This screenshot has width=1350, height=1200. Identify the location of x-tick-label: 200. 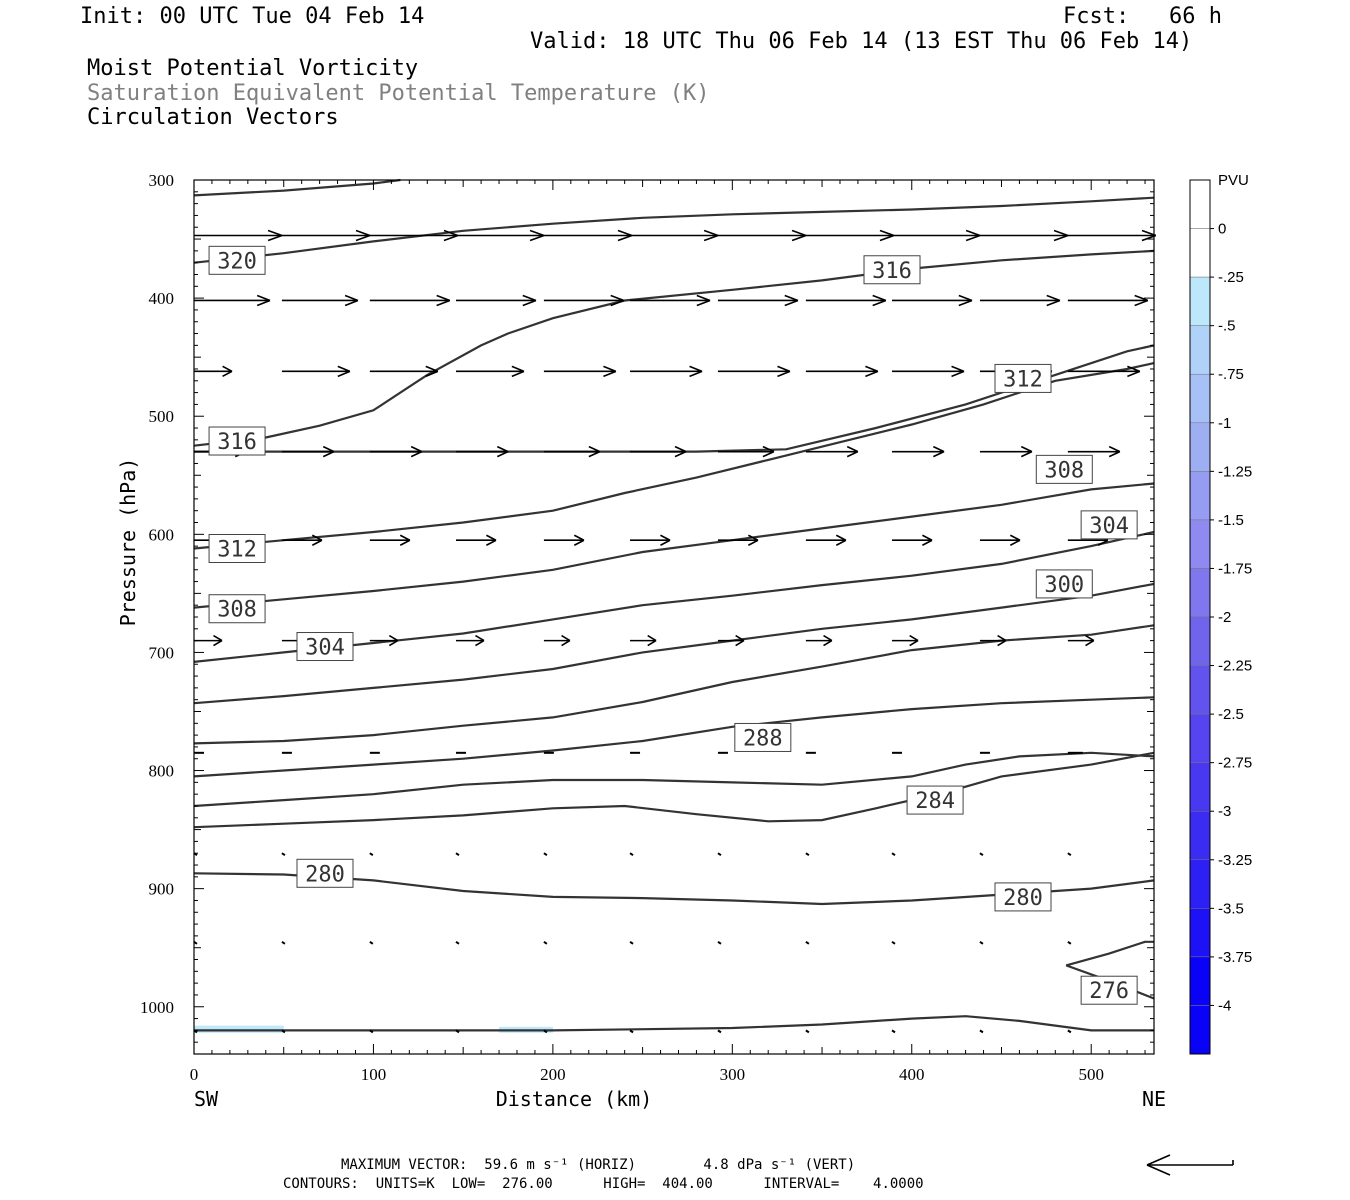
(553, 1074).